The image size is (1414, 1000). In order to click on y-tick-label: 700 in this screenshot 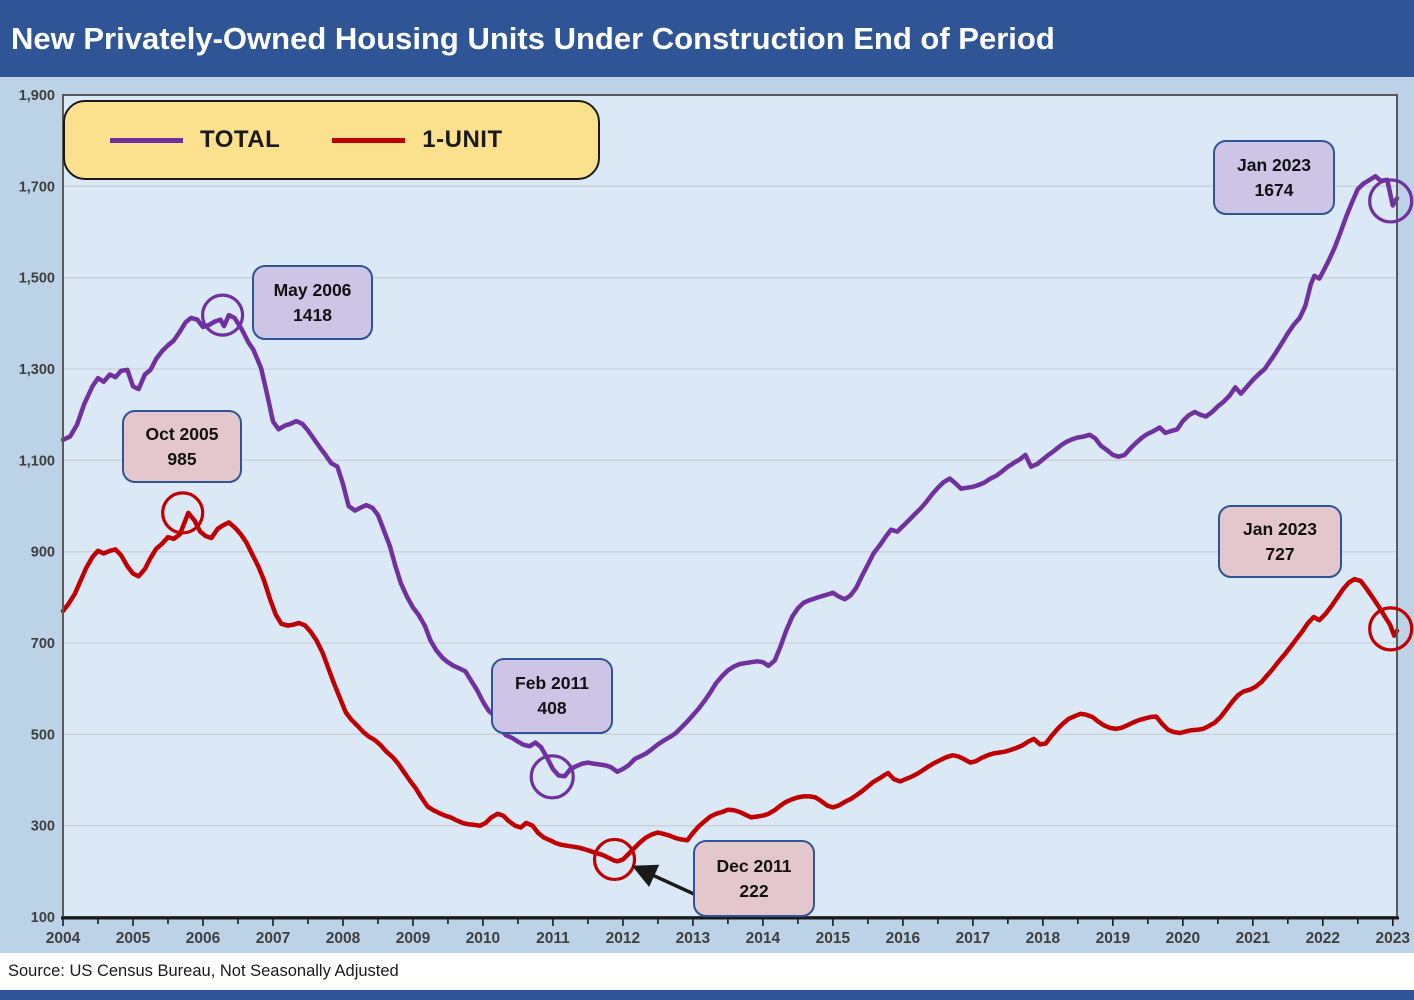, I will do `click(43, 644)`.